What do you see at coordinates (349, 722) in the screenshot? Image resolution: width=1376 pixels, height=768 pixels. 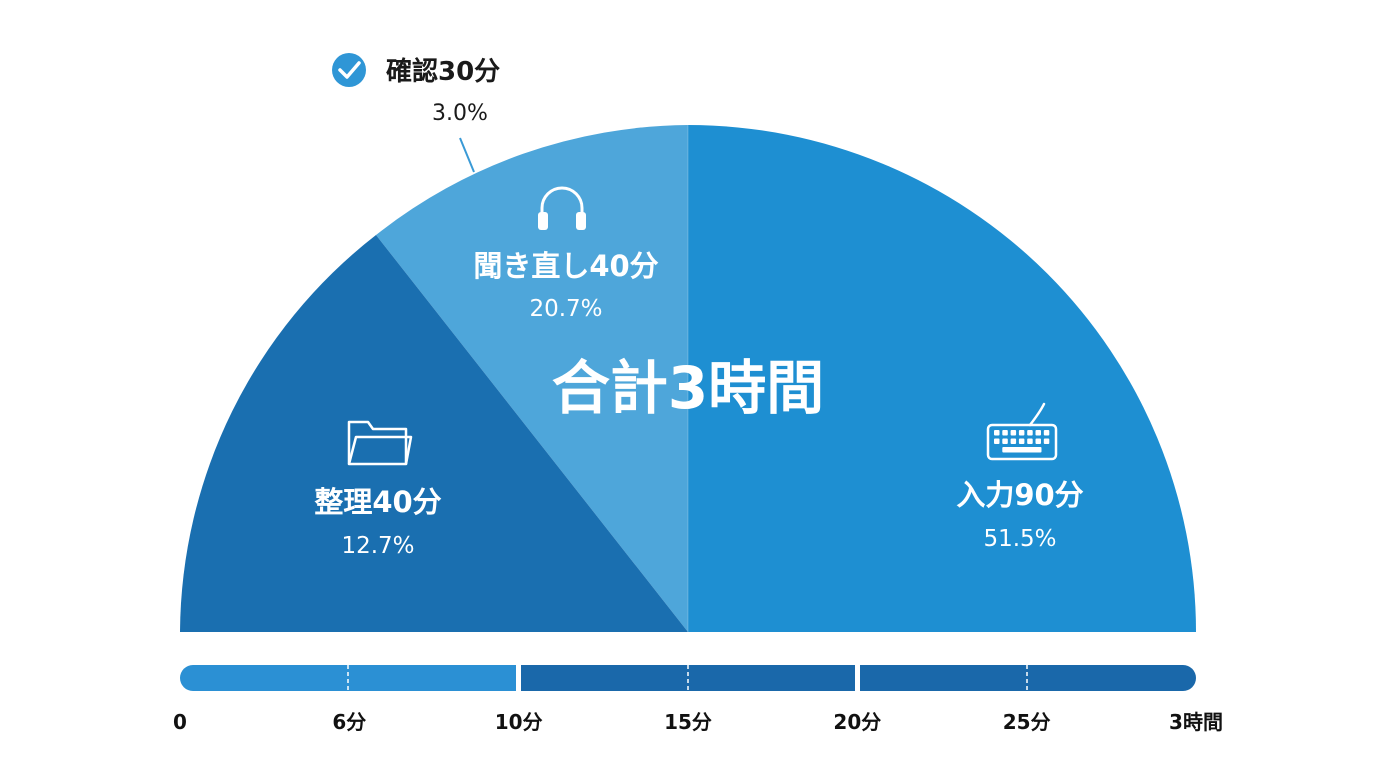 I see `tick-label: 6分` at bounding box center [349, 722].